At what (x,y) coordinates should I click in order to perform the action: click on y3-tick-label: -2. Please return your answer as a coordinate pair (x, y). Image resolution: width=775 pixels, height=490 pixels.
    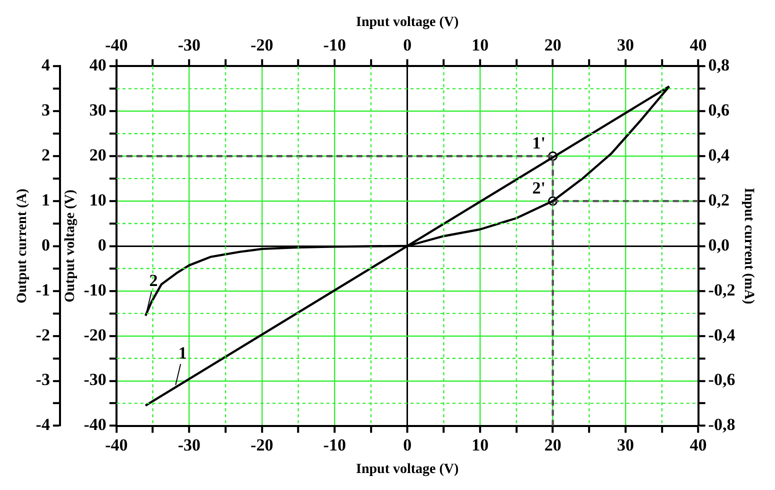
    Looking at the image, I should click on (43, 334).